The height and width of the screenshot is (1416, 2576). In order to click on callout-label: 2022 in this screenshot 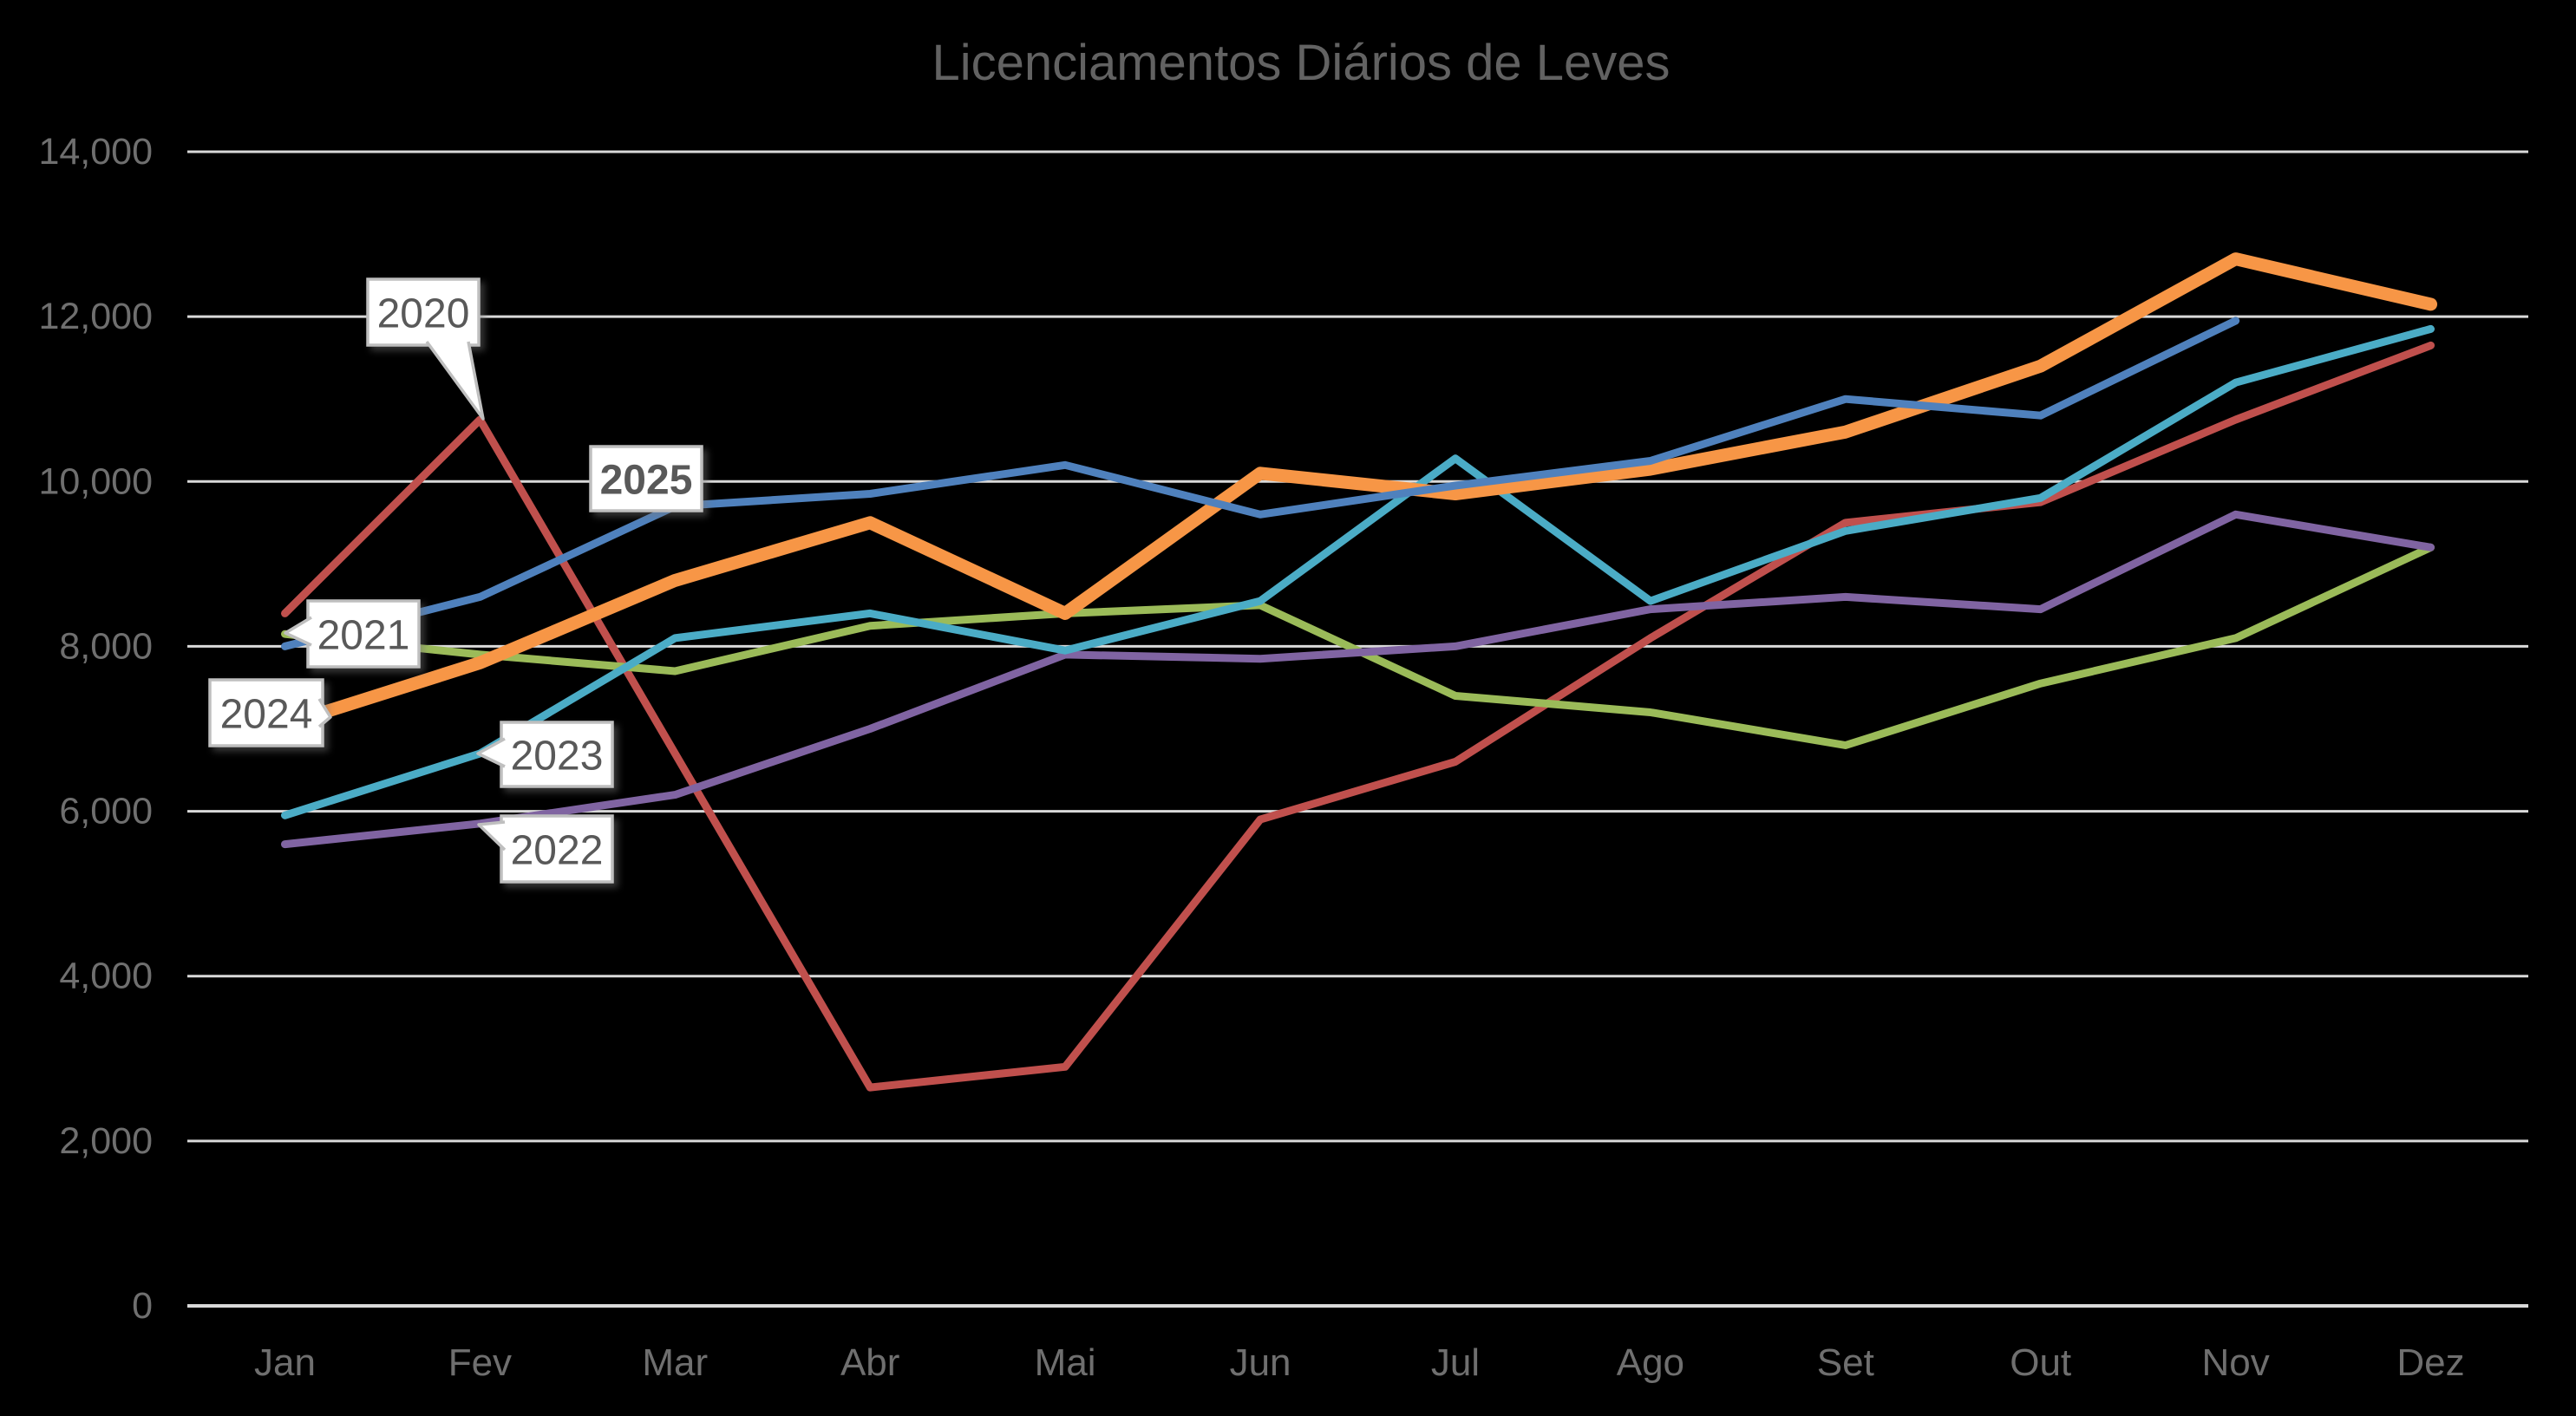, I will do `click(557, 851)`.